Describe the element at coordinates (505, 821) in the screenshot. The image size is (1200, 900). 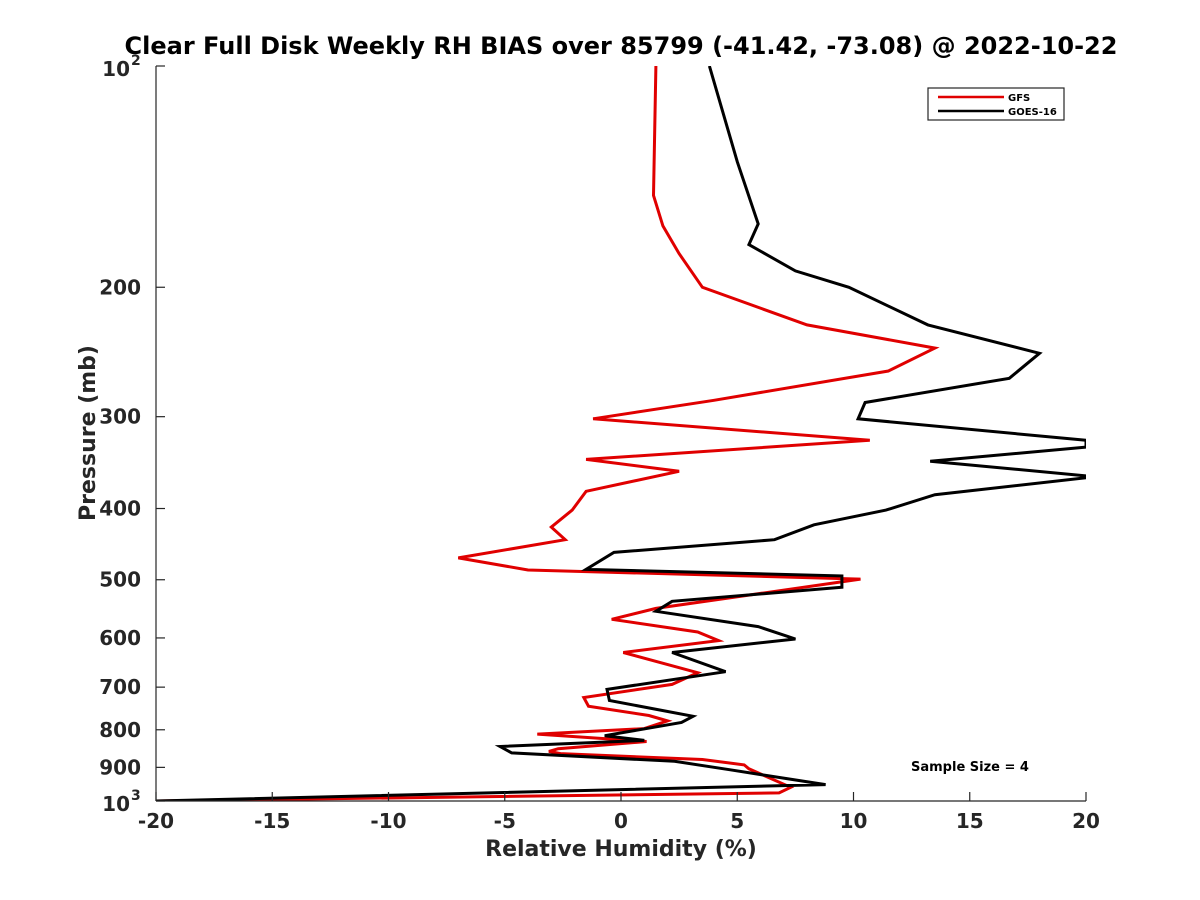
I see `x-tick-label: -5` at that location.